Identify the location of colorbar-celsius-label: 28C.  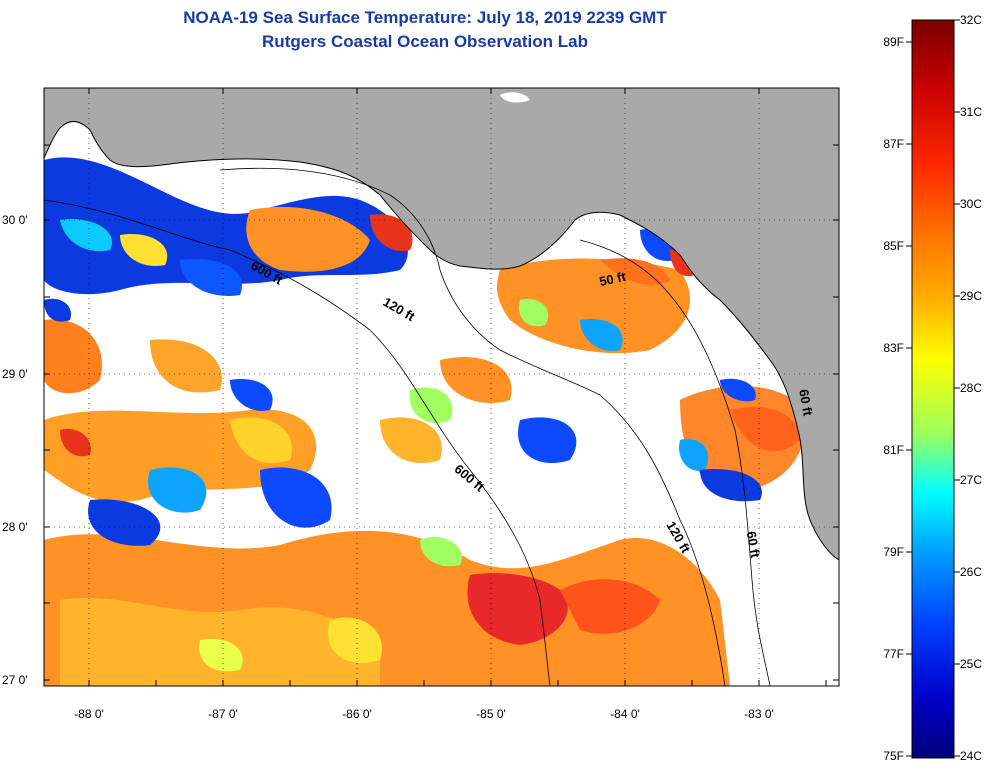
(971, 388).